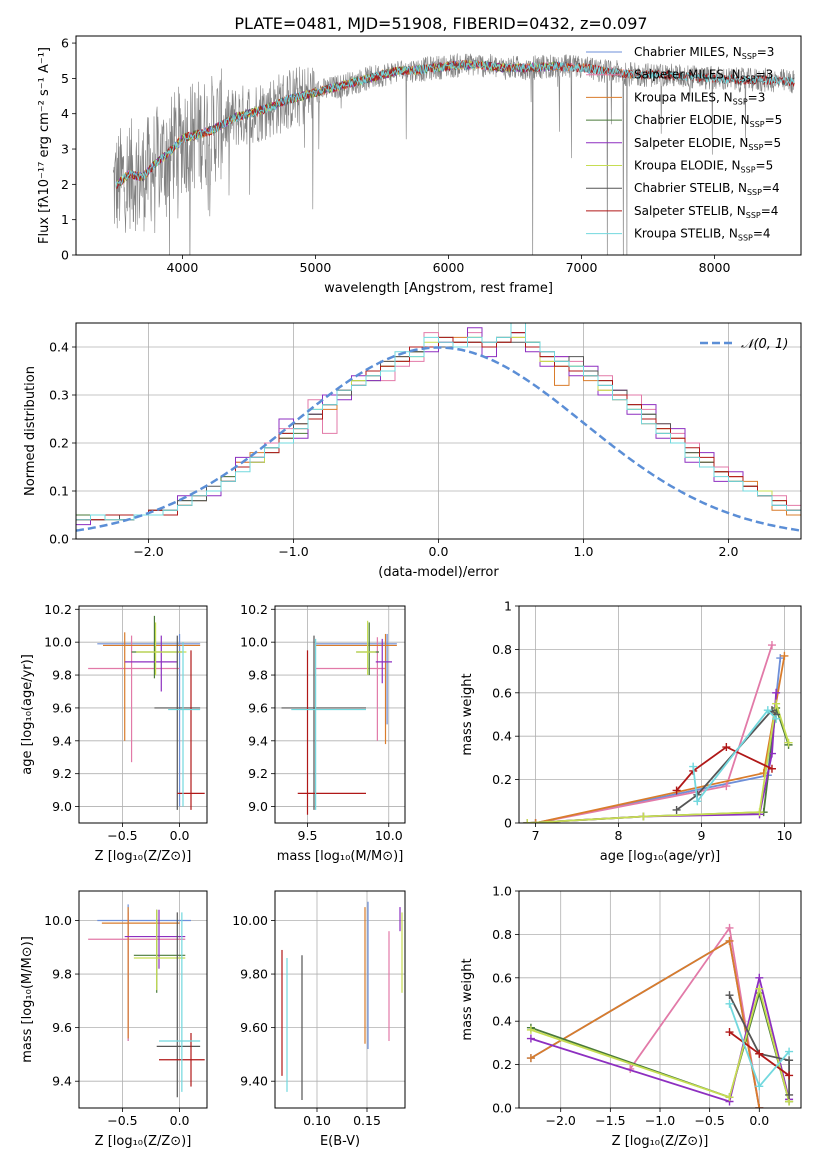 This screenshot has width=819, height=1170. Describe the element at coordinates (65, 78) in the screenshot. I see `y-tick-label: 5` at that location.